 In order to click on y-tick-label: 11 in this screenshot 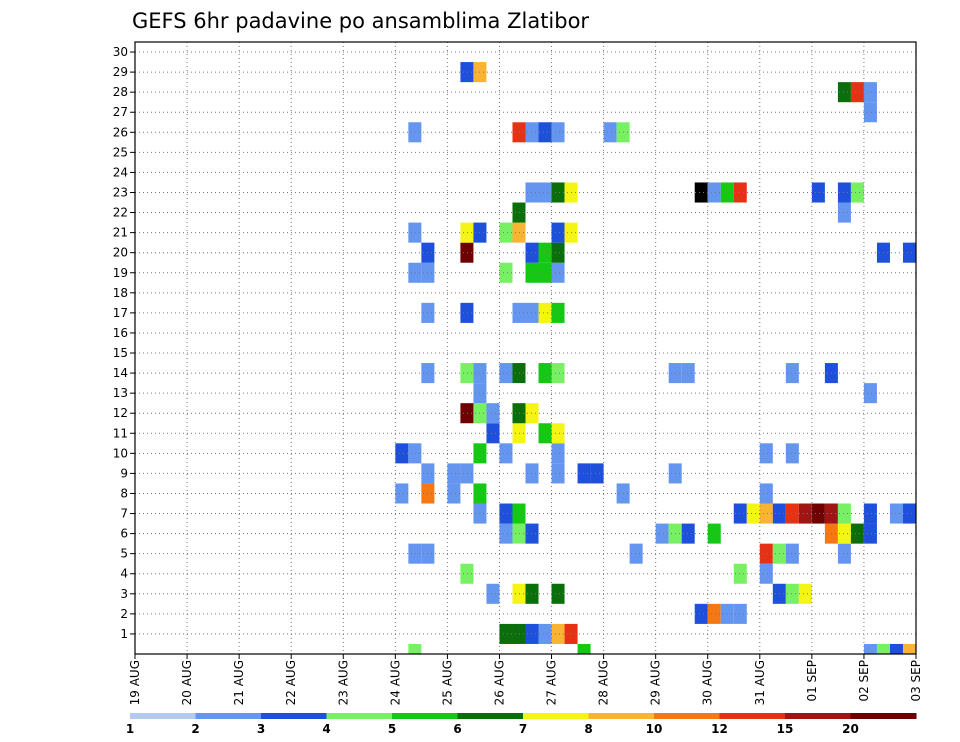, I will do `click(120, 433)`.